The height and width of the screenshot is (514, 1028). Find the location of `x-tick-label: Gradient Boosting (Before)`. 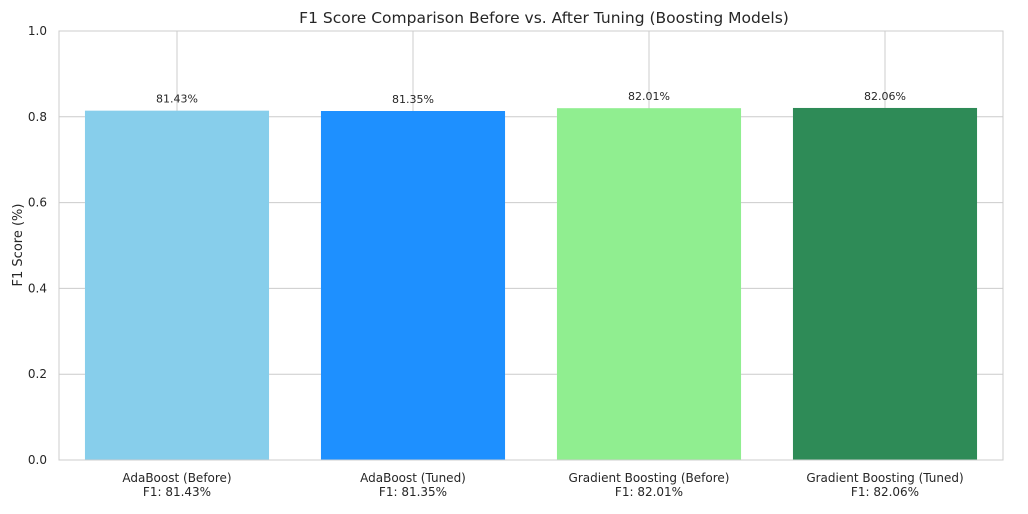

x-tick-label: Gradient Boosting (Before) is located at coordinates (649, 478).